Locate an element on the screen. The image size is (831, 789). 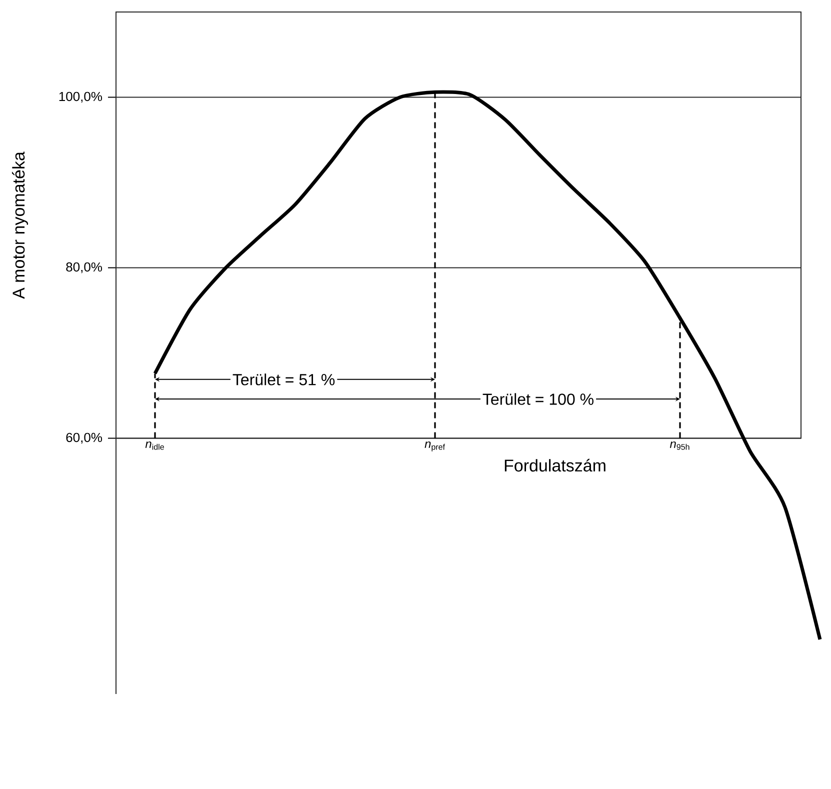
y-tick-label: 60,0% is located at coordinates (84, 438).